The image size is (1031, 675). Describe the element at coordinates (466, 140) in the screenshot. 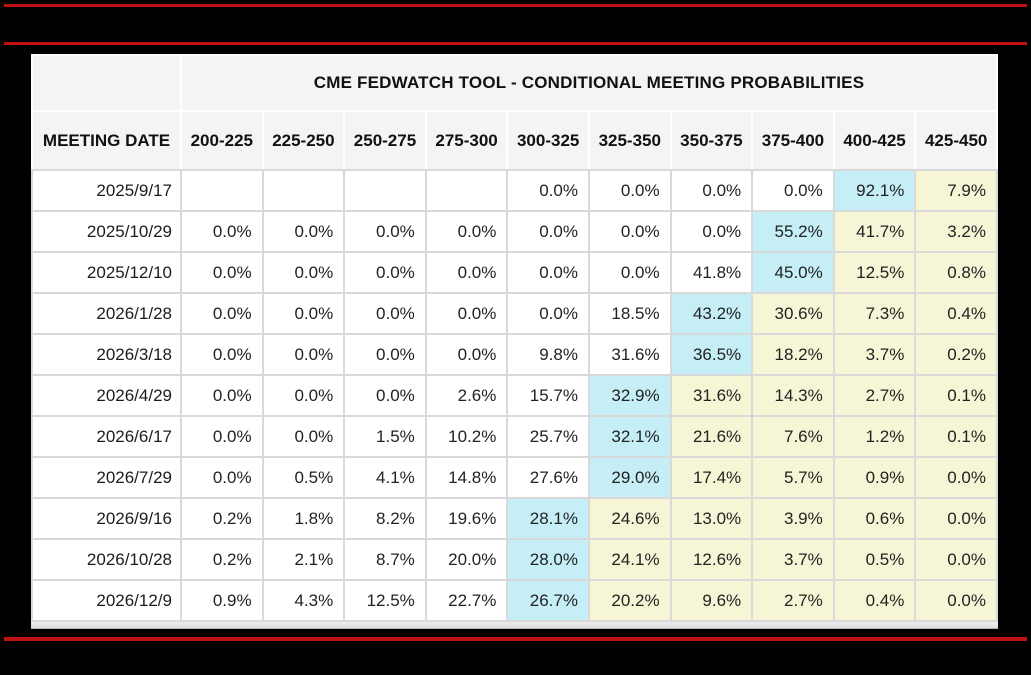

I see `column-header-275-300: 275-300` at that location.